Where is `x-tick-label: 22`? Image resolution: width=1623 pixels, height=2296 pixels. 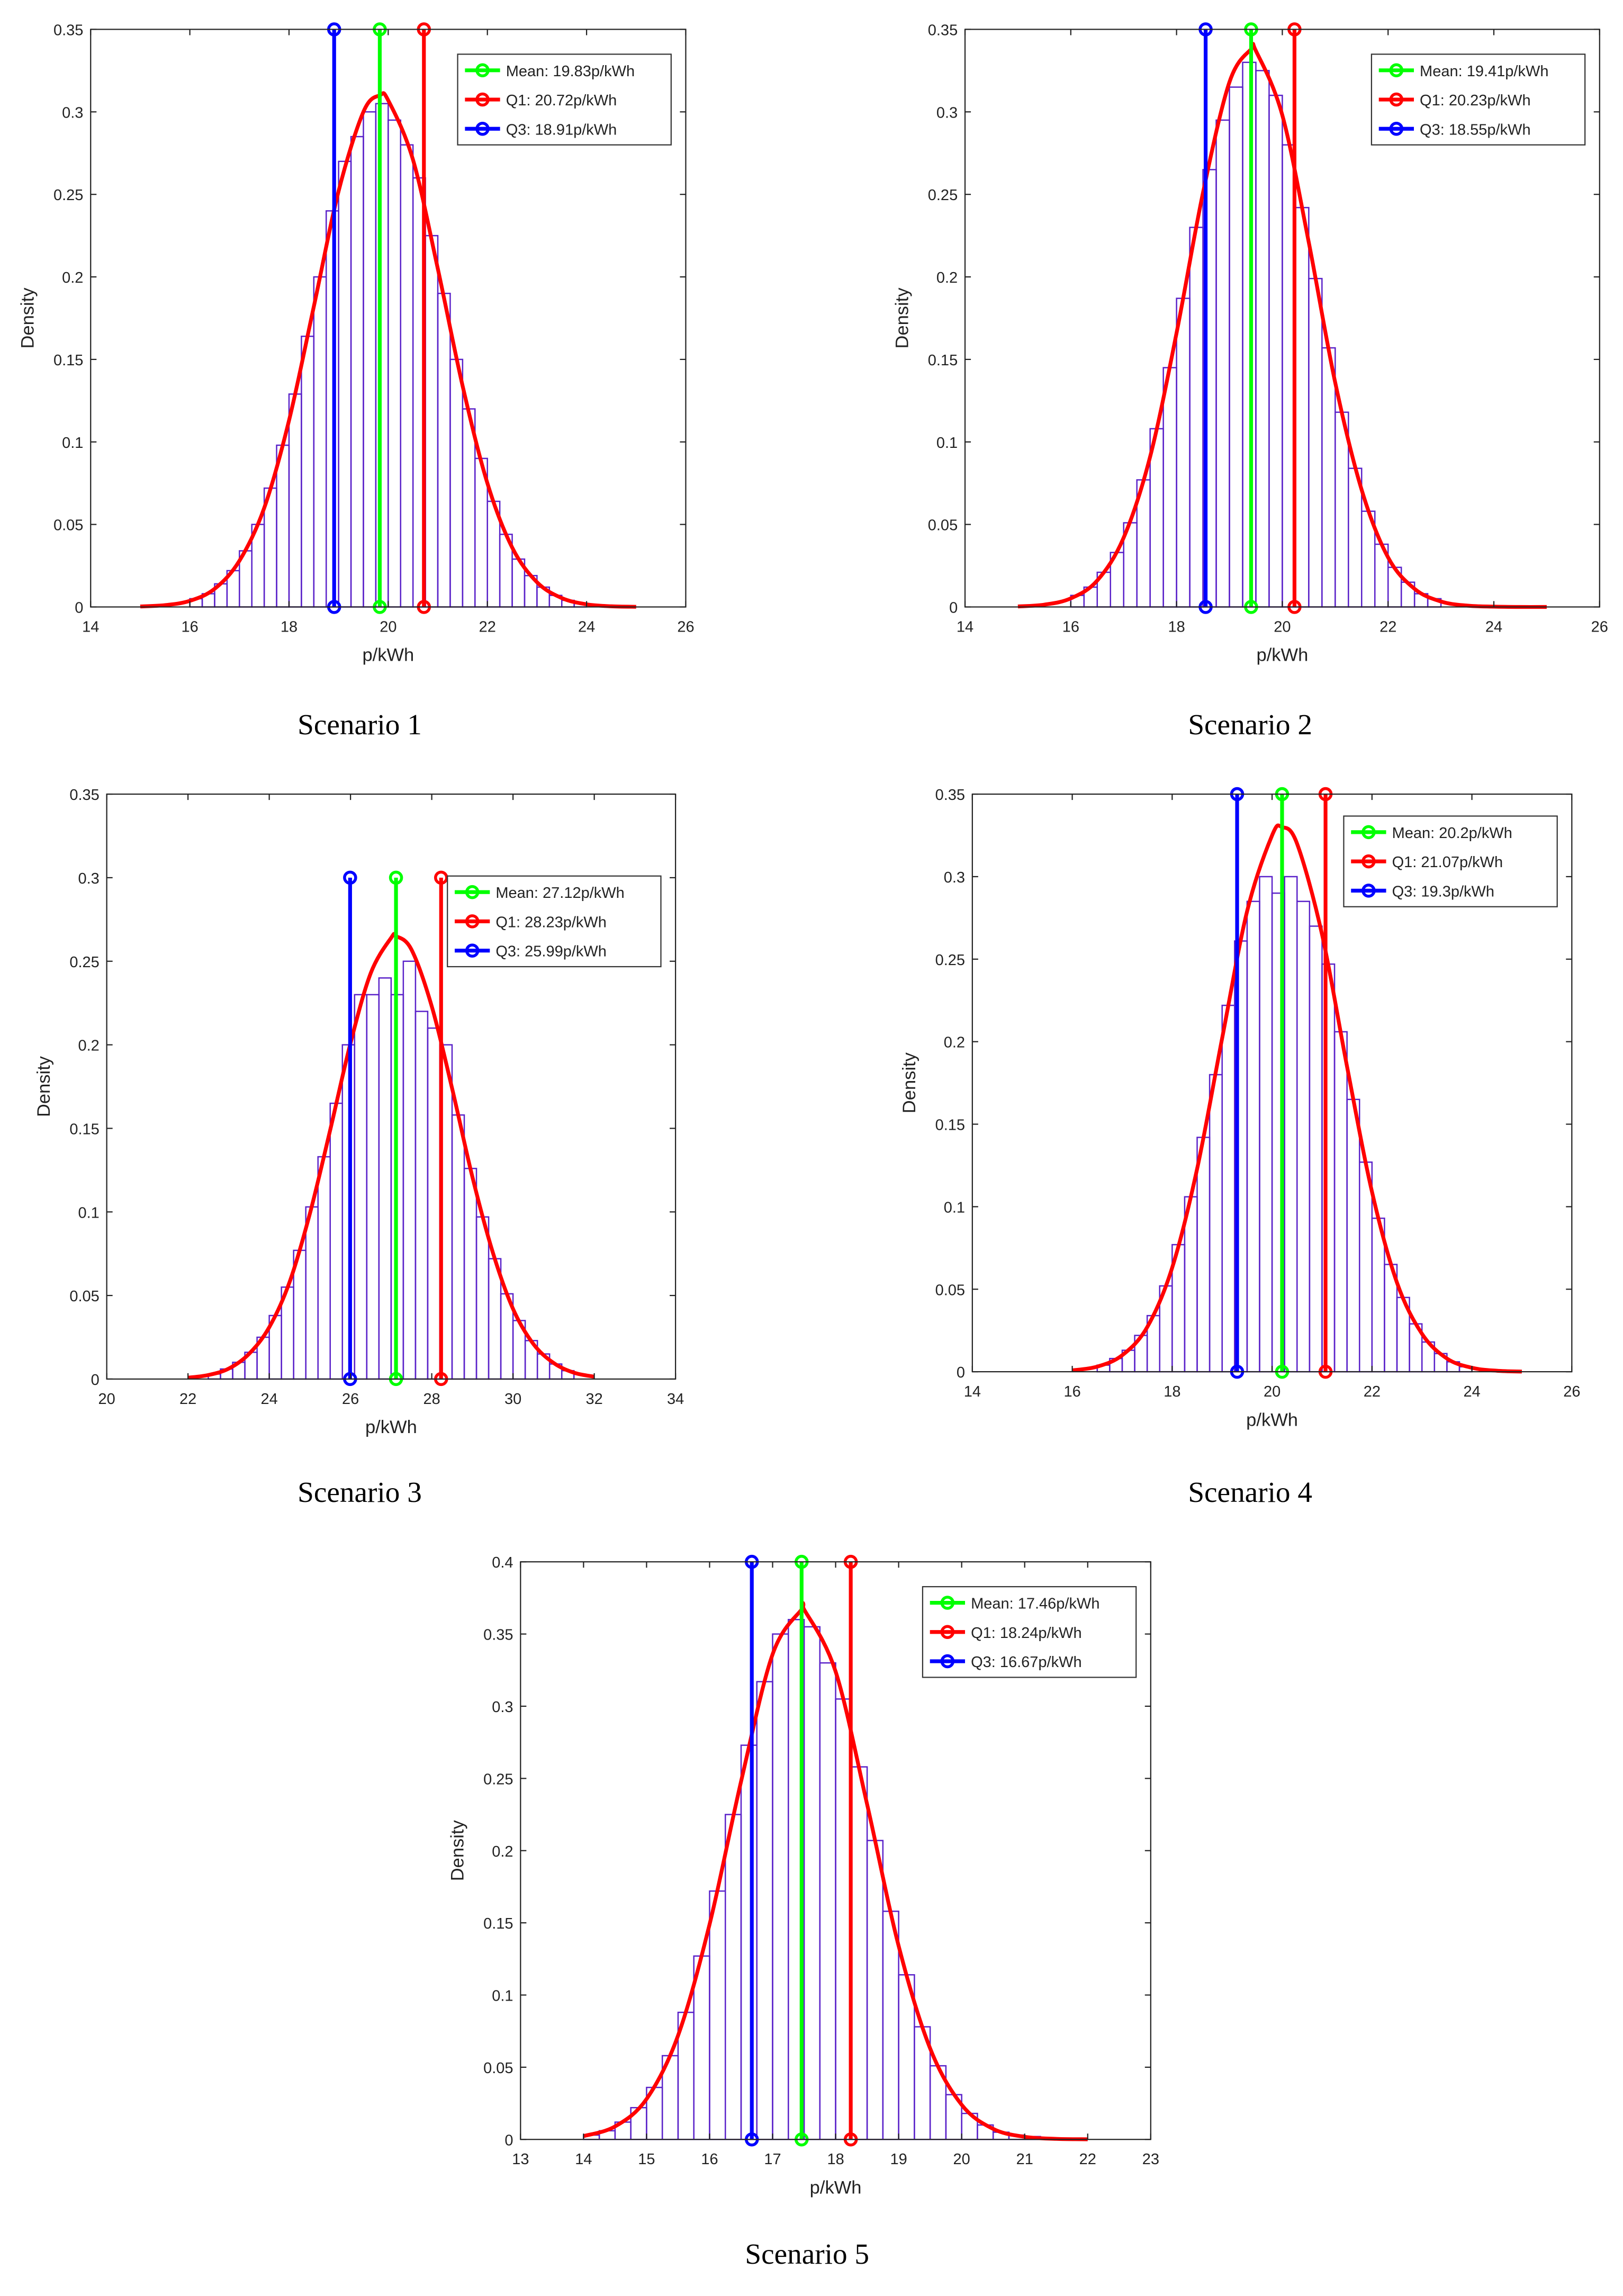 x-tick-label: 22 is located at coordinates (188, 1400).